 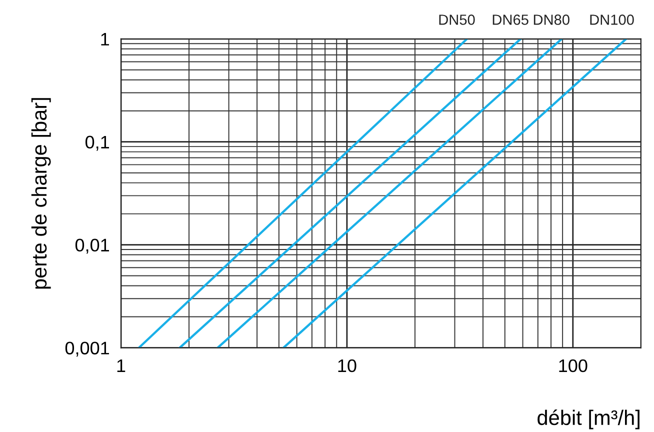 What do you see at coordinates (97, 143) in the screenshot?
I see `y-tick-label: 0,1` at bounding box center [97, 143].